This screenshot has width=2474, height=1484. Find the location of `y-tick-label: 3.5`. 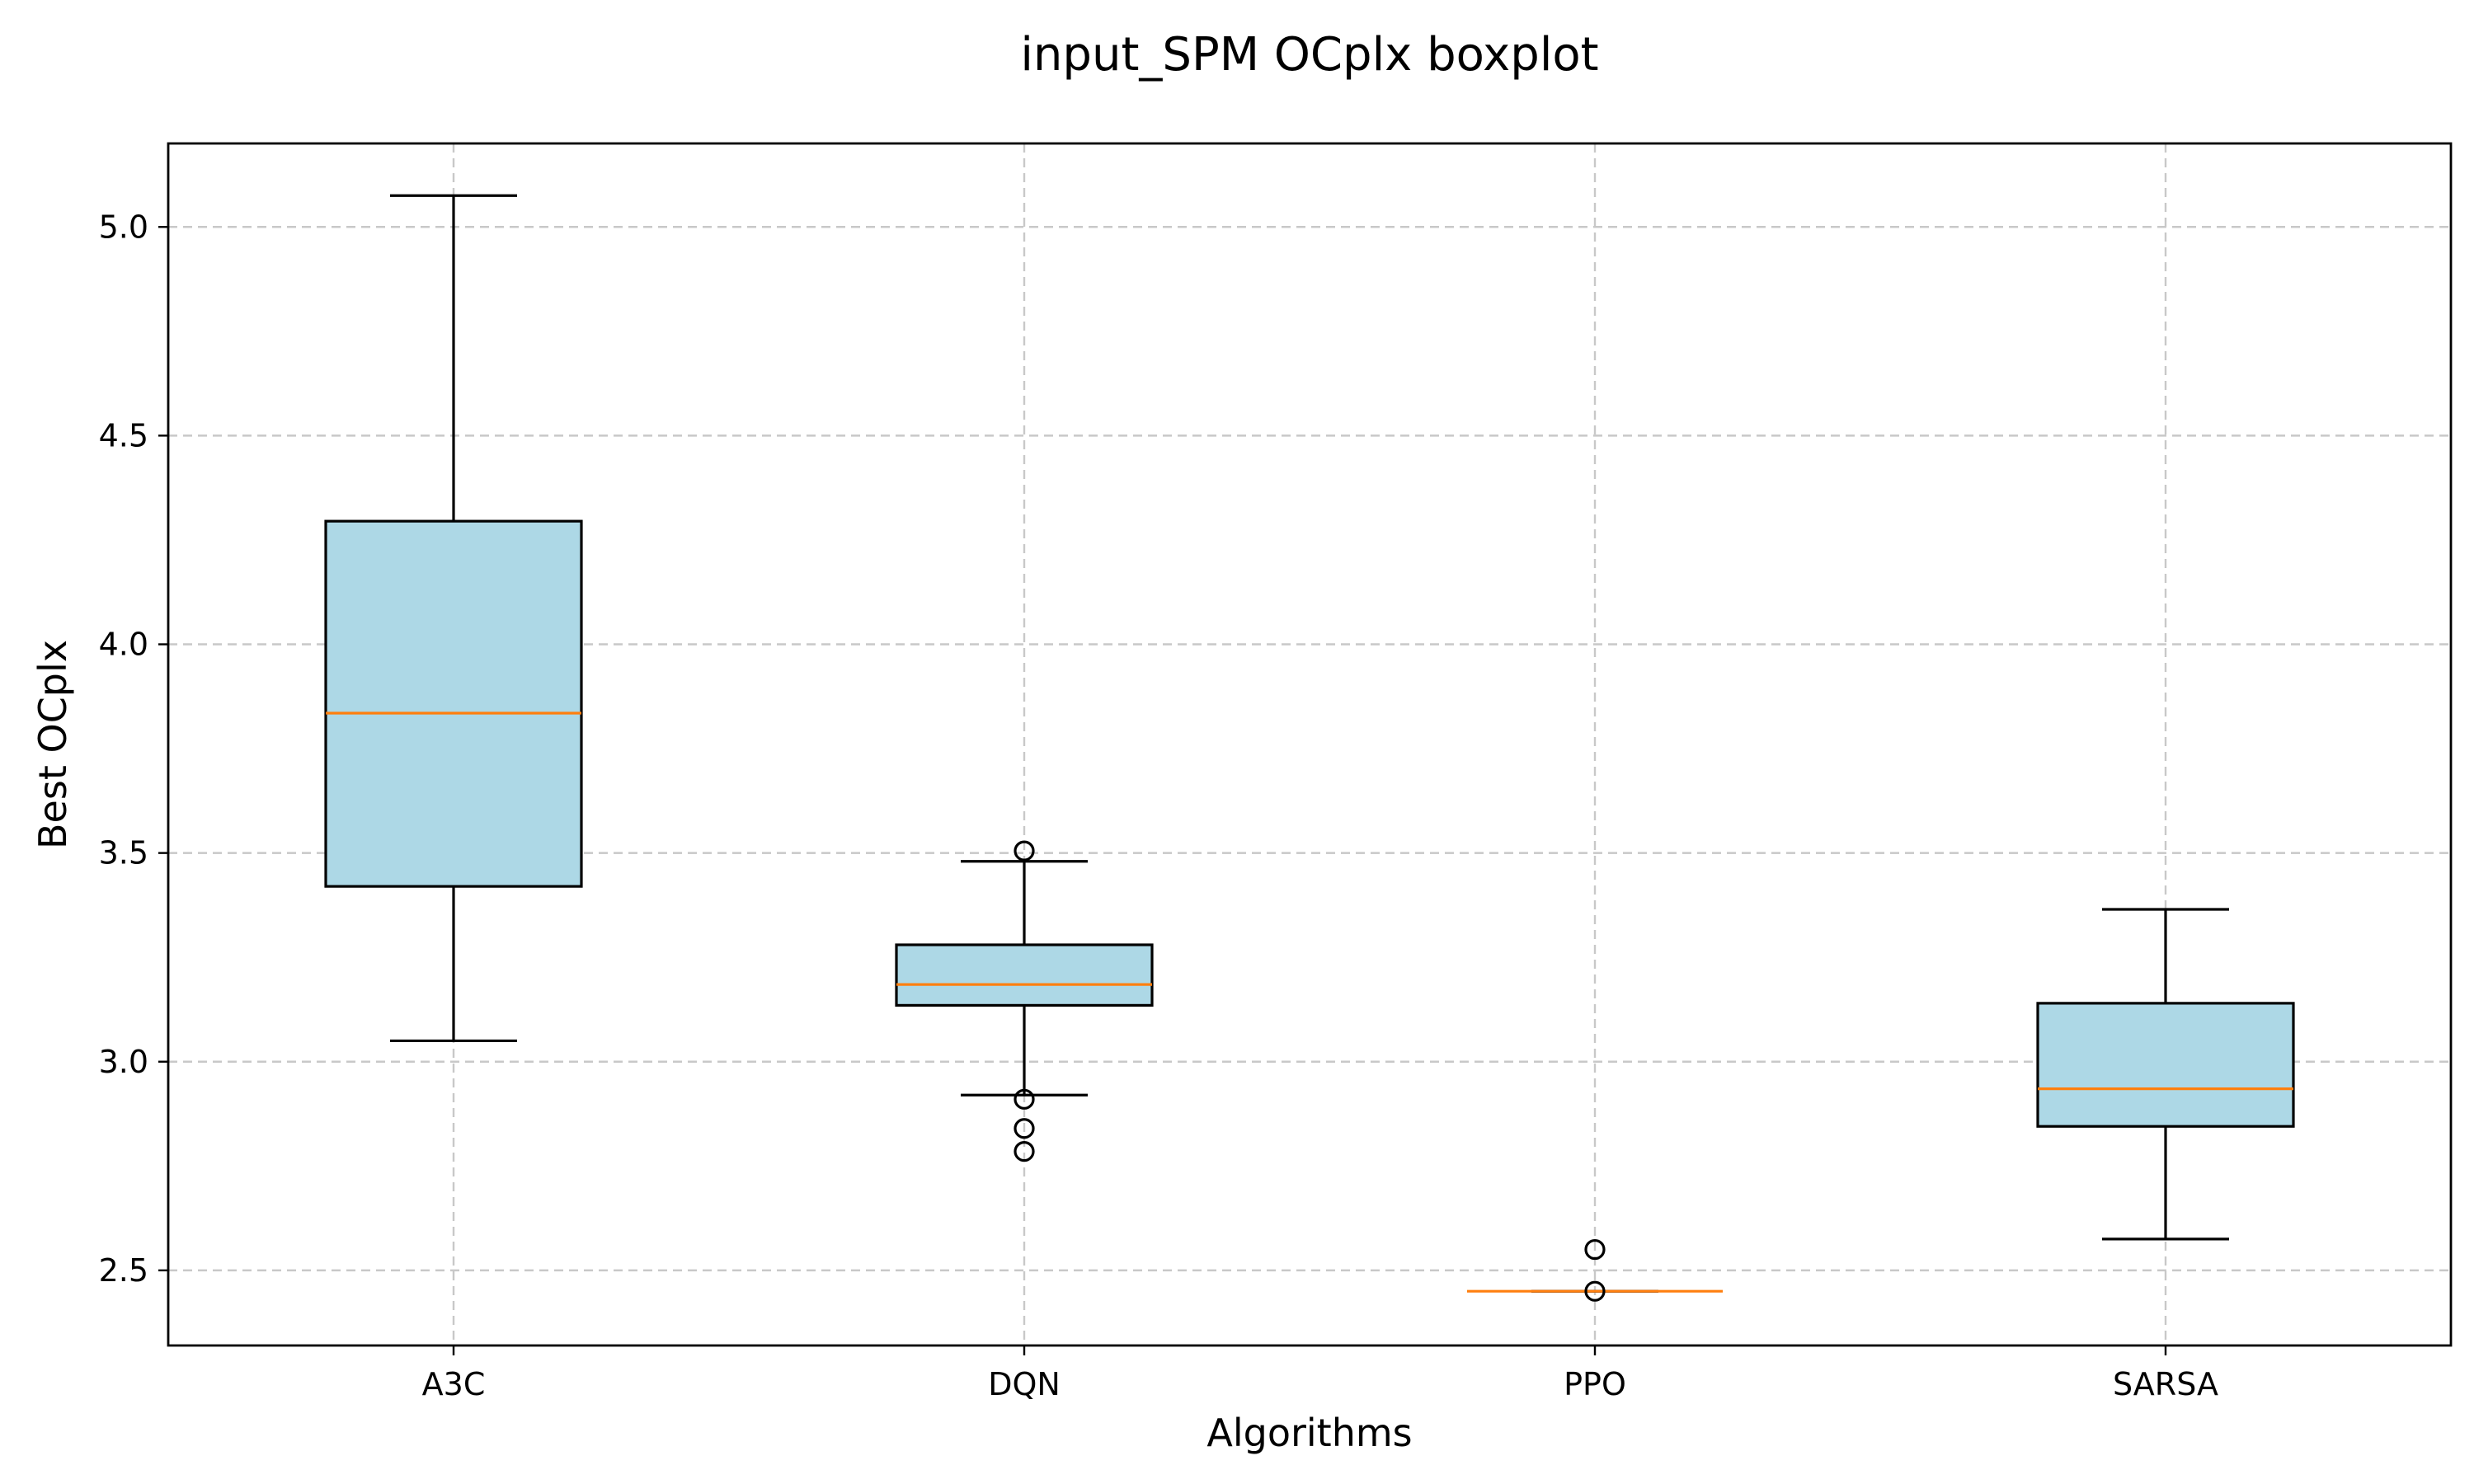

y-tick-label: 3.5 is located at coordinates (123, 853).